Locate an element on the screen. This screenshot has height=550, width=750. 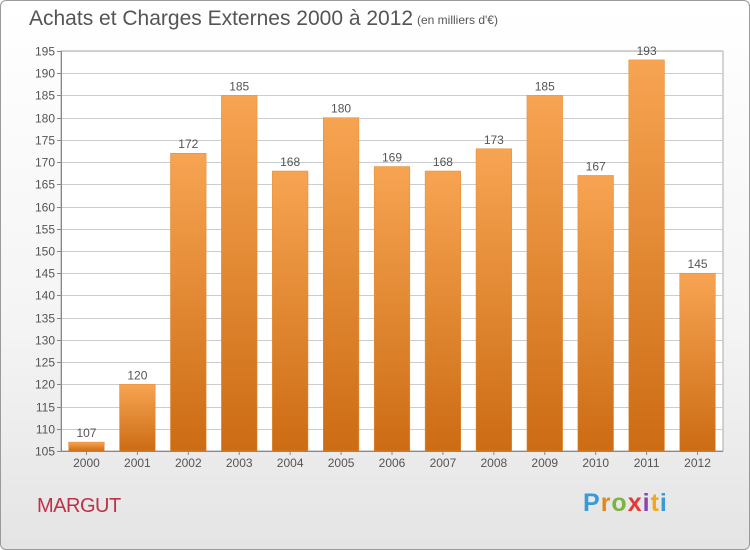
y-tick-label: 135 is located at coordinates (45, 319).